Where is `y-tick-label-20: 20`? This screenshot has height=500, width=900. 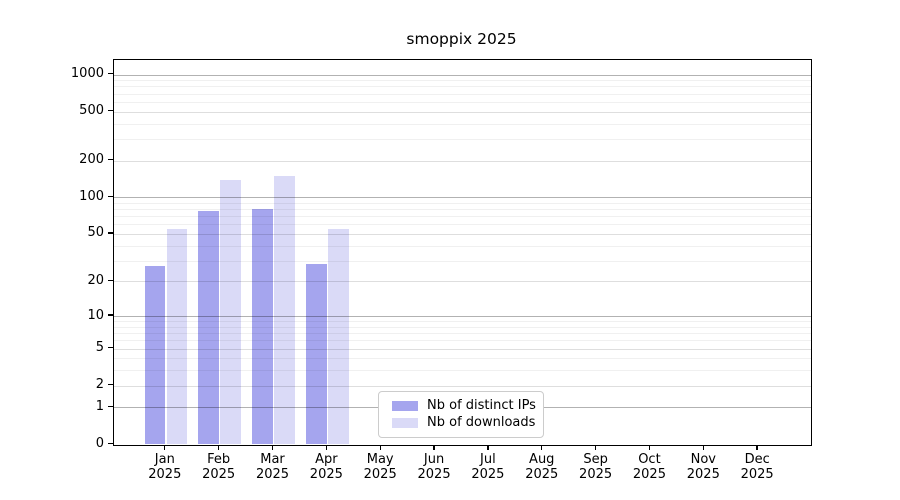 y-tick-label-20: 20 is located at coordinates (95, 280).